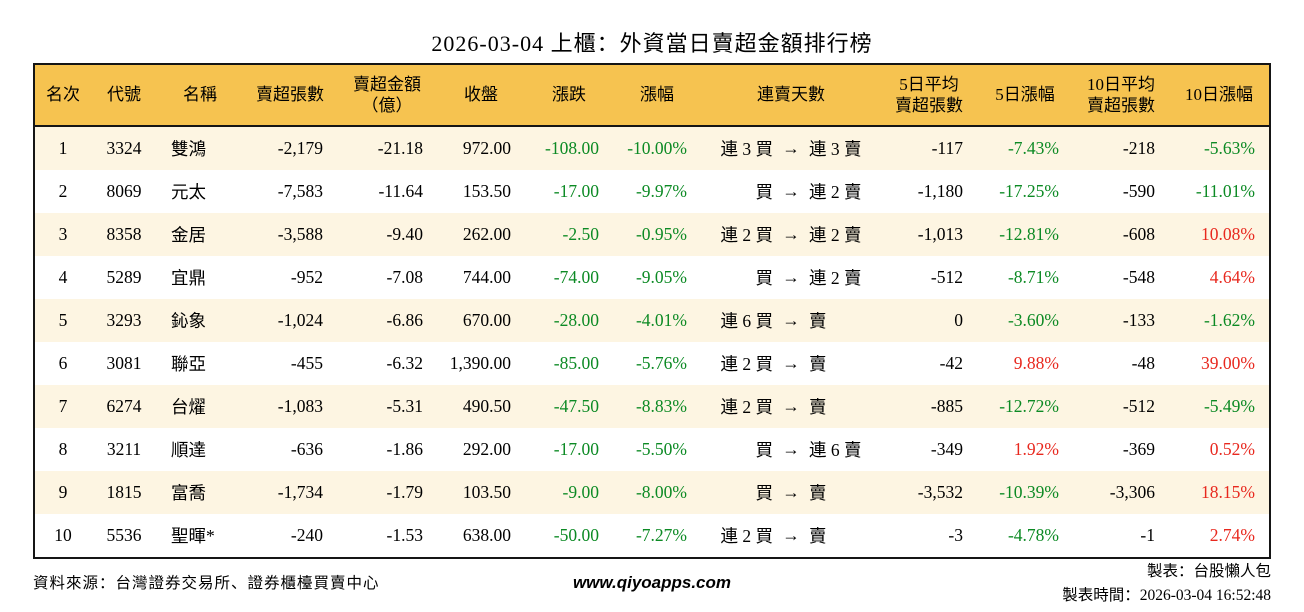  What do you see at coordinates (580, 234) in the screenshot?
I see `cell-change: -2.50` at bounding box center [580, 234].